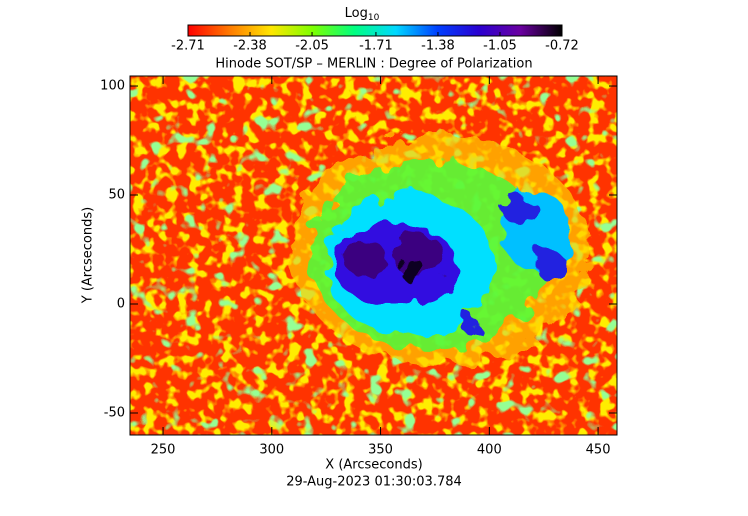 This screenshot has width=748, height=516. I want to click on colorbar-tick-label: -1.05, so click(500, 46).